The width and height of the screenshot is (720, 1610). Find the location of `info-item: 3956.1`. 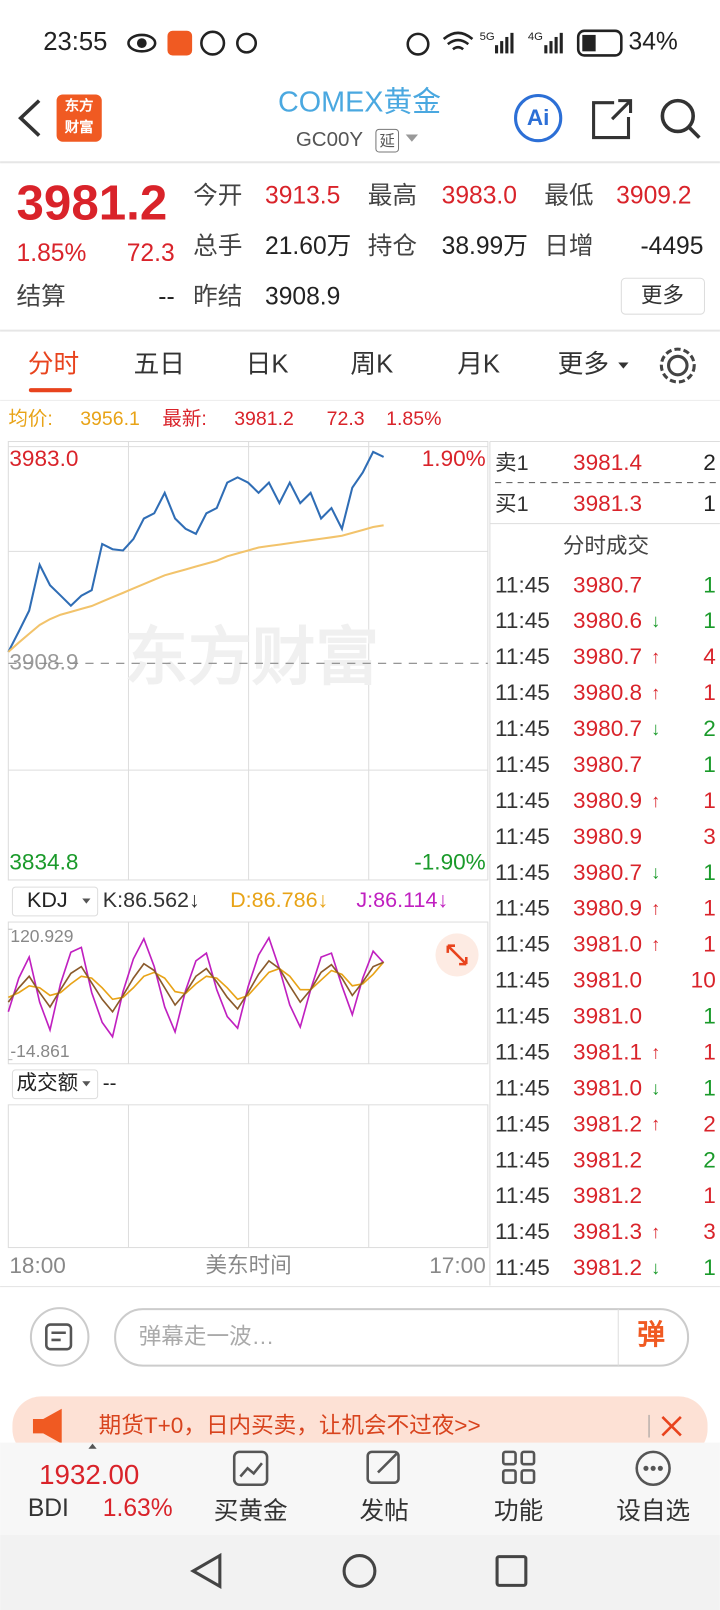

info-item: 3956.1 is located at coordinates (110, 419).